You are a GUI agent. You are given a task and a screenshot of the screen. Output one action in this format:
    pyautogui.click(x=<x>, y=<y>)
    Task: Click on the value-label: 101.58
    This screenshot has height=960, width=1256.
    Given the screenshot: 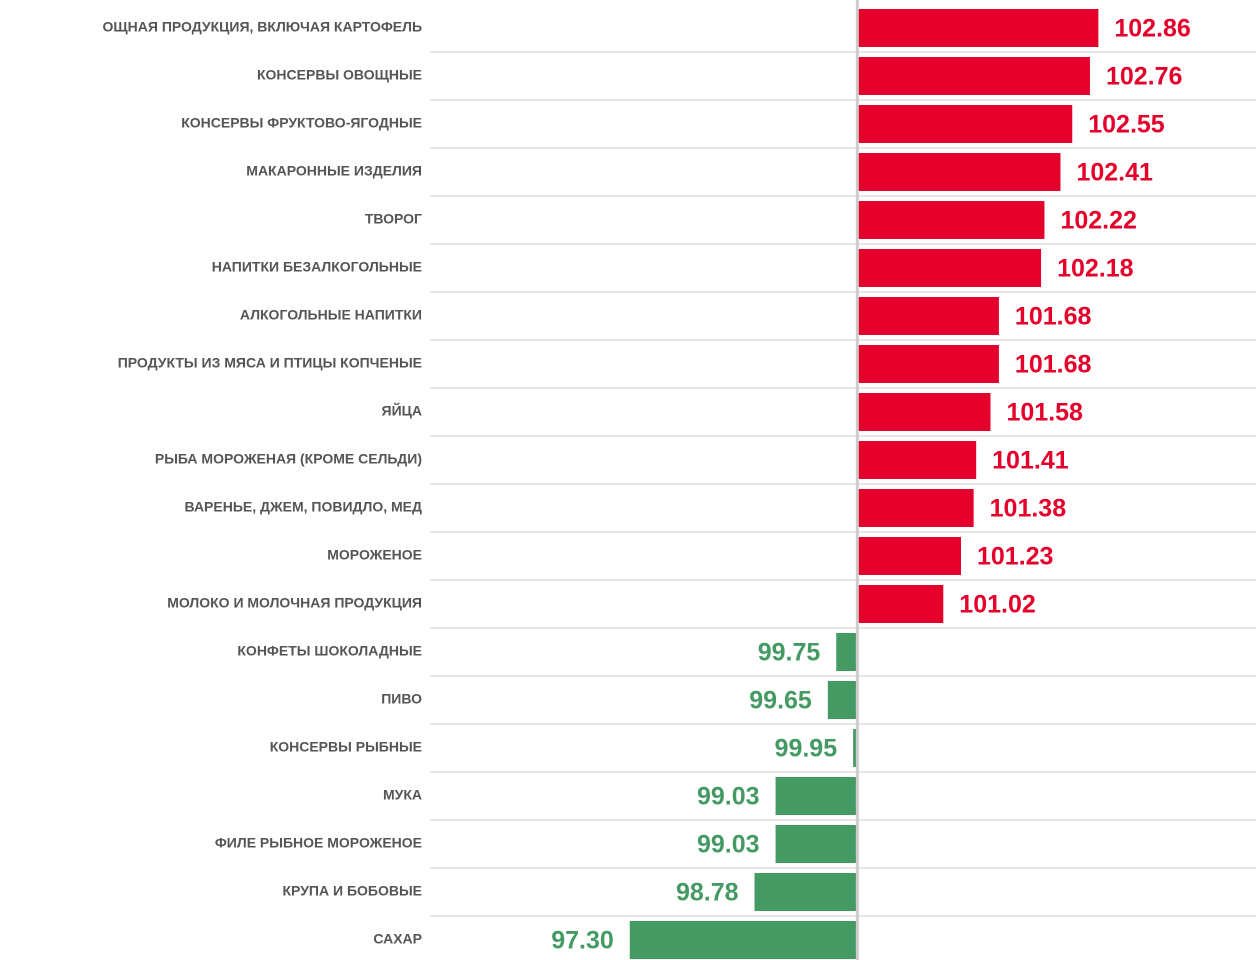 What is the action you would take?
    pyautogui.click(x=1045, y=413)
    